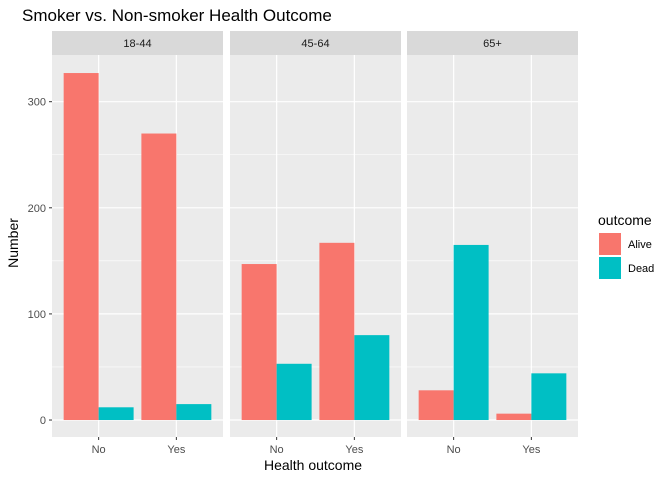  I want to click on bar-18-44-No-Alive, so click(81, 247).